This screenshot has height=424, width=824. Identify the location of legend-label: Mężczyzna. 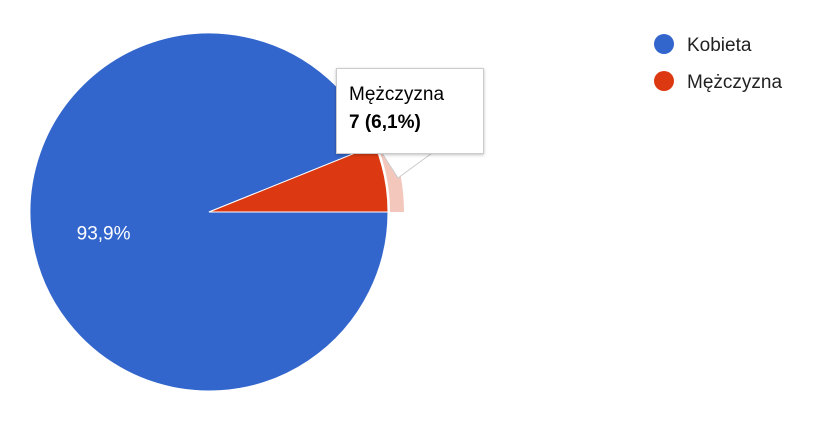
(734, 82).